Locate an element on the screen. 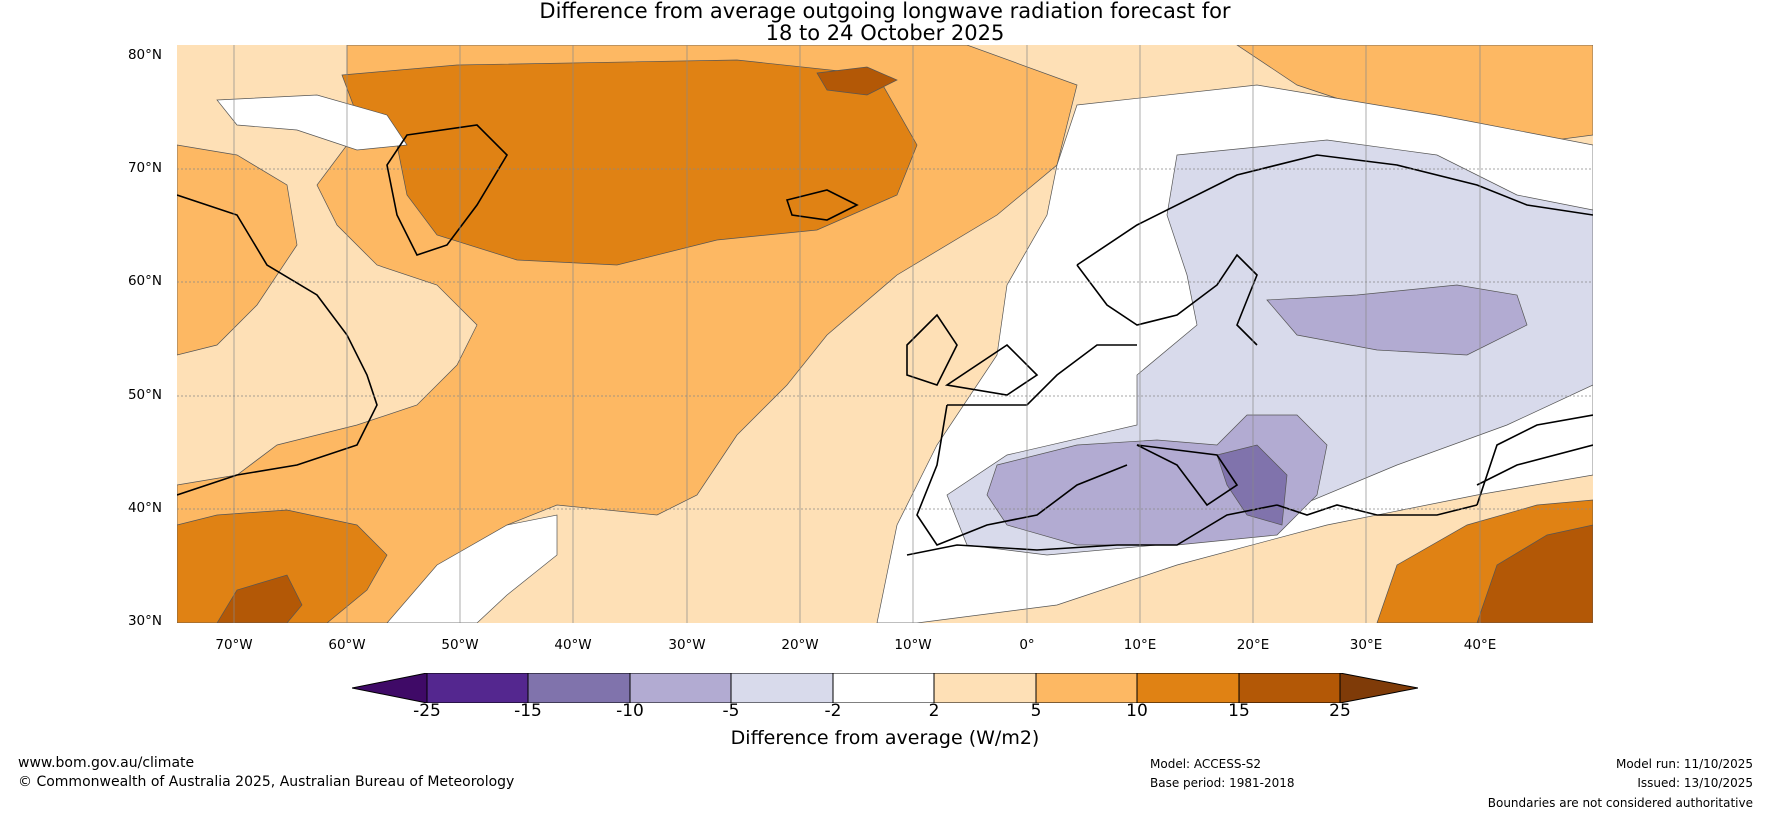 This screenshot has width=1770, height=816. anomaly-10-to-15-southwest is located at coordinates (282, 566).